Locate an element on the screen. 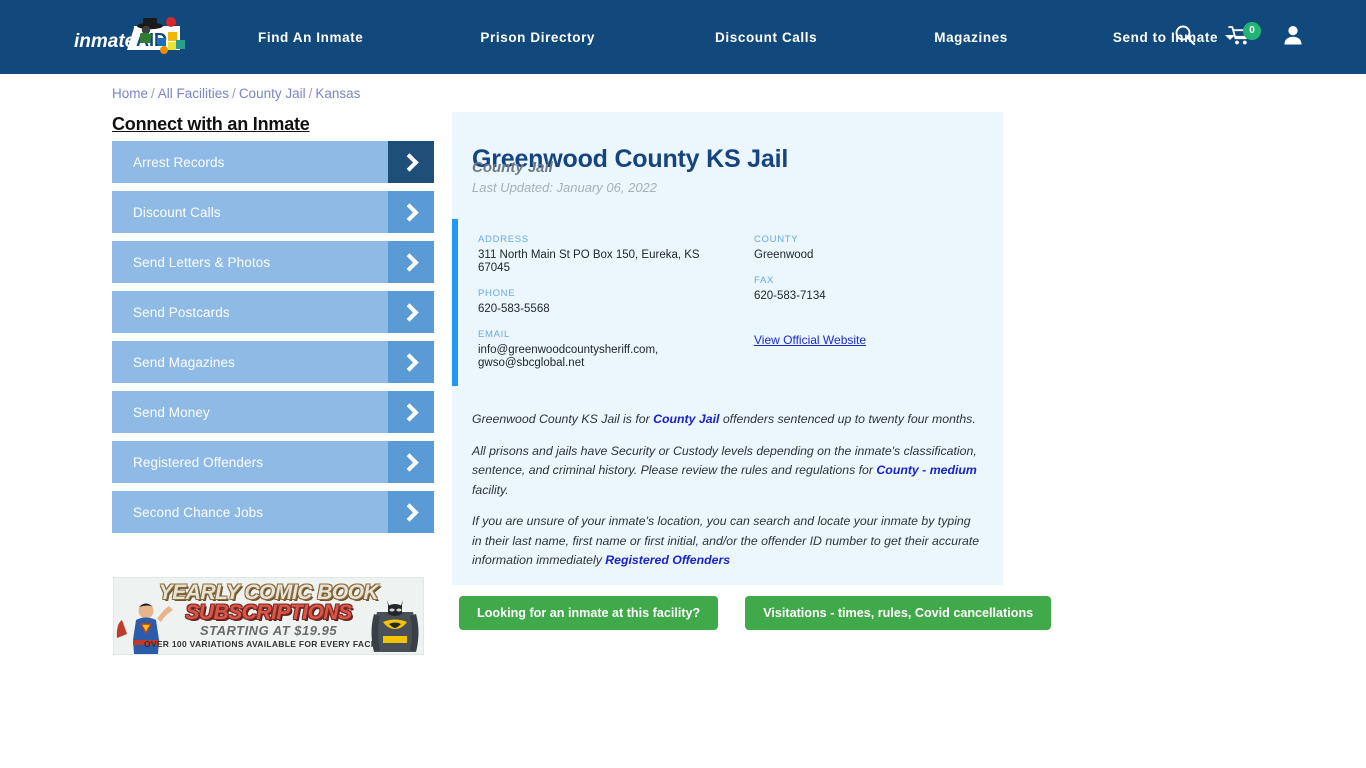 The image size is (1366, 768). field-label: PHONE is located at coordinates (497, 293).